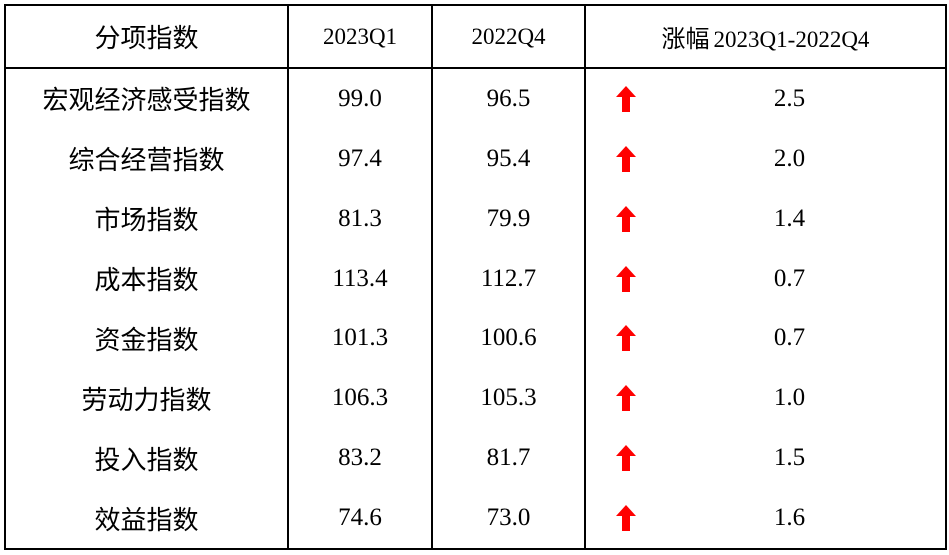  Describe the element at coordinates (360, 36) in the screenshot. I see `header-2023q1: 2023Q1` at that location.